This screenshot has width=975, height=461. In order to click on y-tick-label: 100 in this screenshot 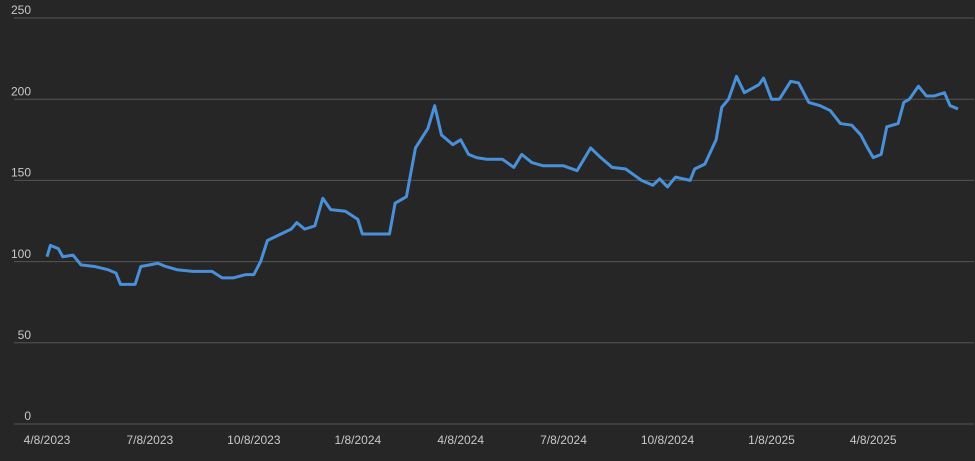, I will do `click(21, 254)`.